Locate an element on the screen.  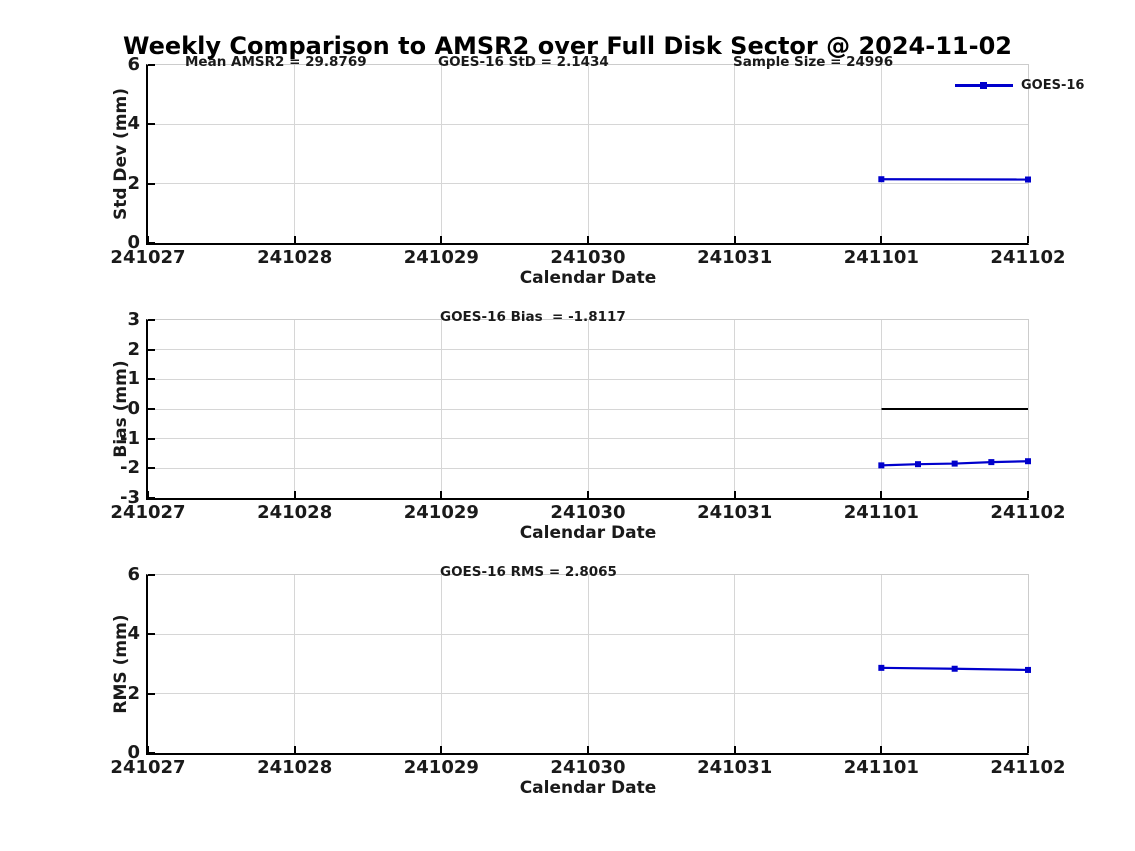
stat-annotation: GOES-16 StD = 2.1434 is located at coordinates (523, 62).